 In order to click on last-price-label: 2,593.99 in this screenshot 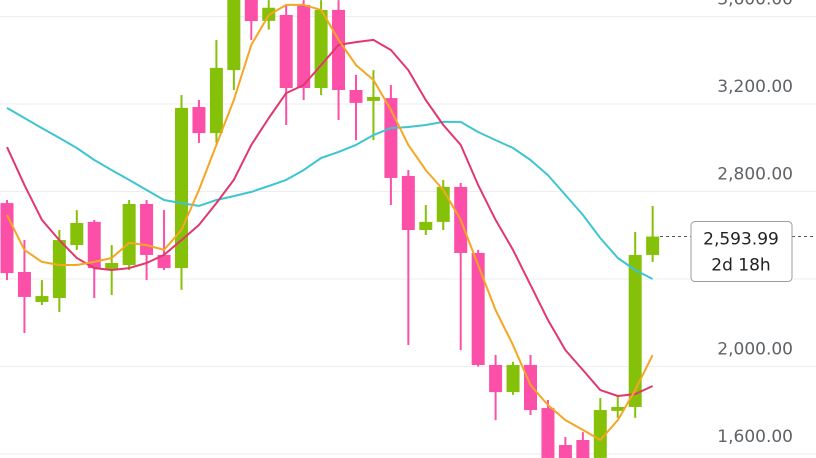, I will do `click(741, 240)`.